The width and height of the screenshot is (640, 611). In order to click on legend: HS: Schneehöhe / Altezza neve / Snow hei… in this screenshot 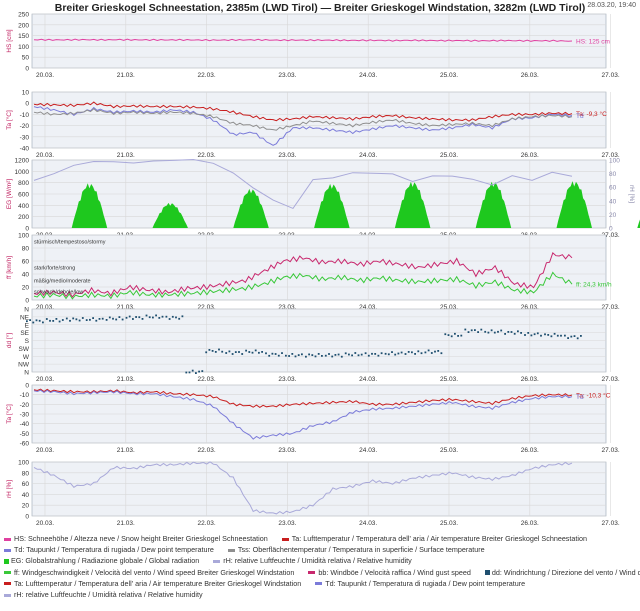, I will do `click(322, 566)`.